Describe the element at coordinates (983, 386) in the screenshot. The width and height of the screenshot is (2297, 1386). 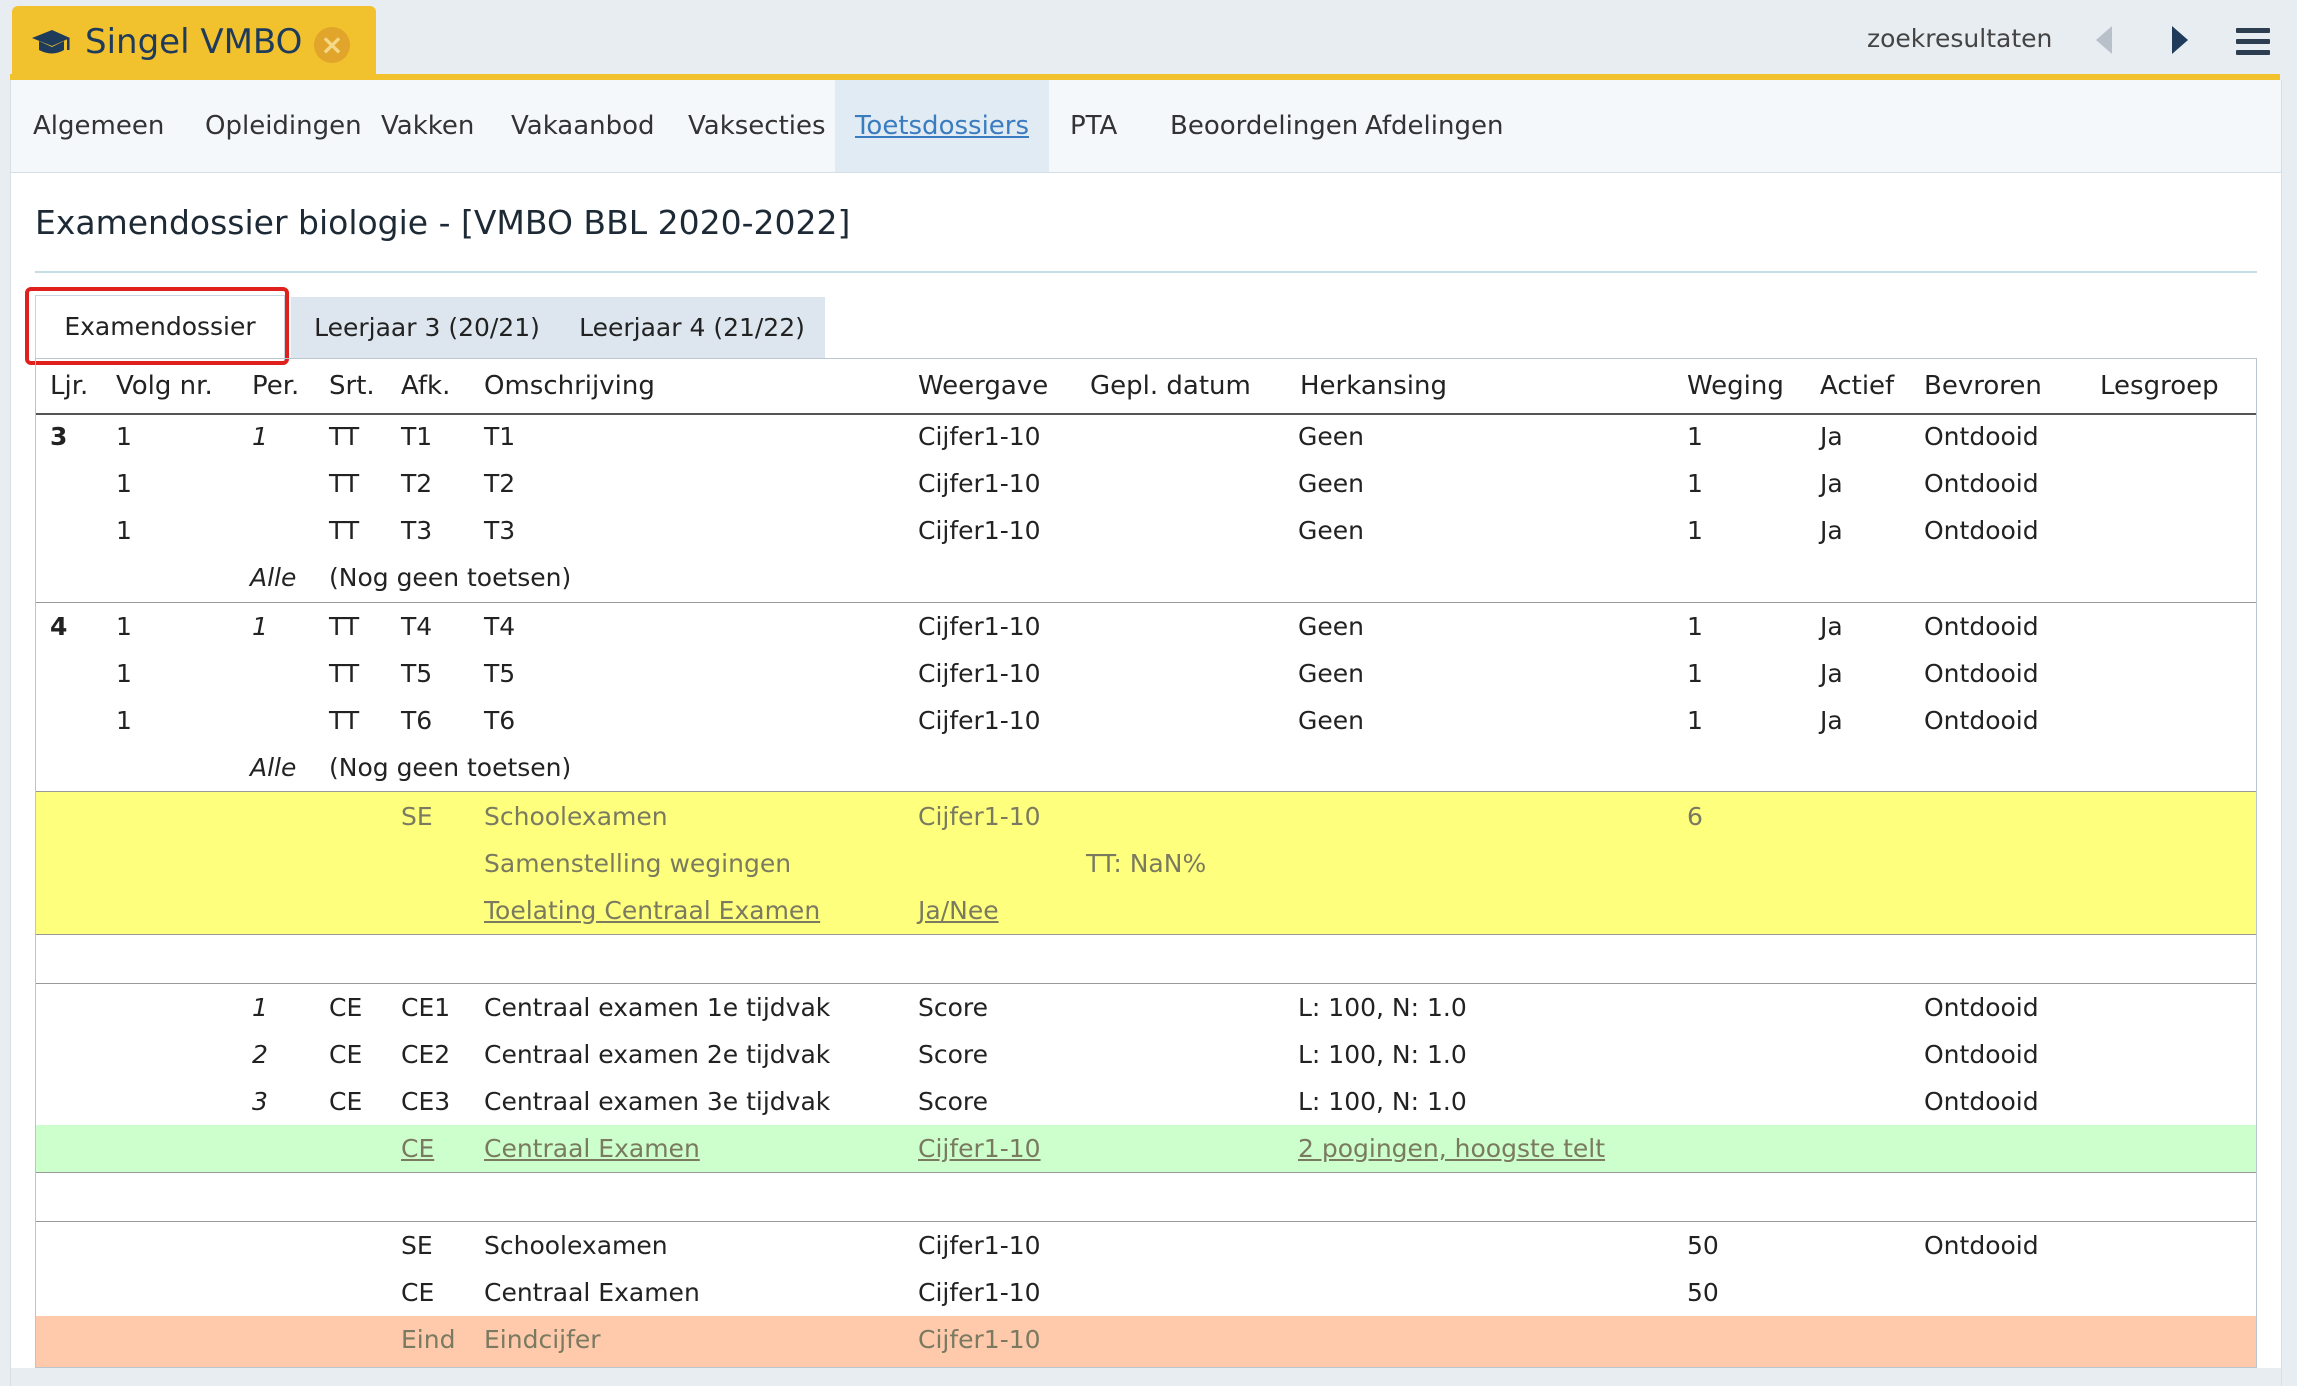
I see `col-weergave: Weergave` at that location.